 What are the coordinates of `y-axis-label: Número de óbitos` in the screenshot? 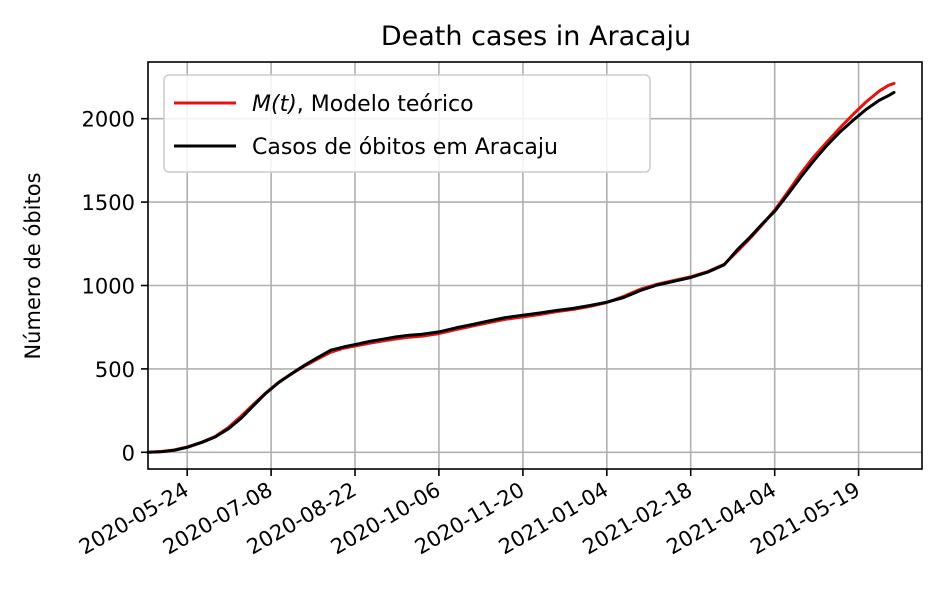 It's located at (33, 265).